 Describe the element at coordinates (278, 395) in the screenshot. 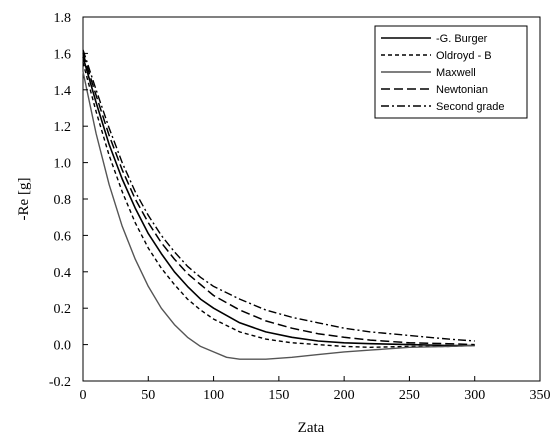

I see `x-tick-label-150: 150` at that location.